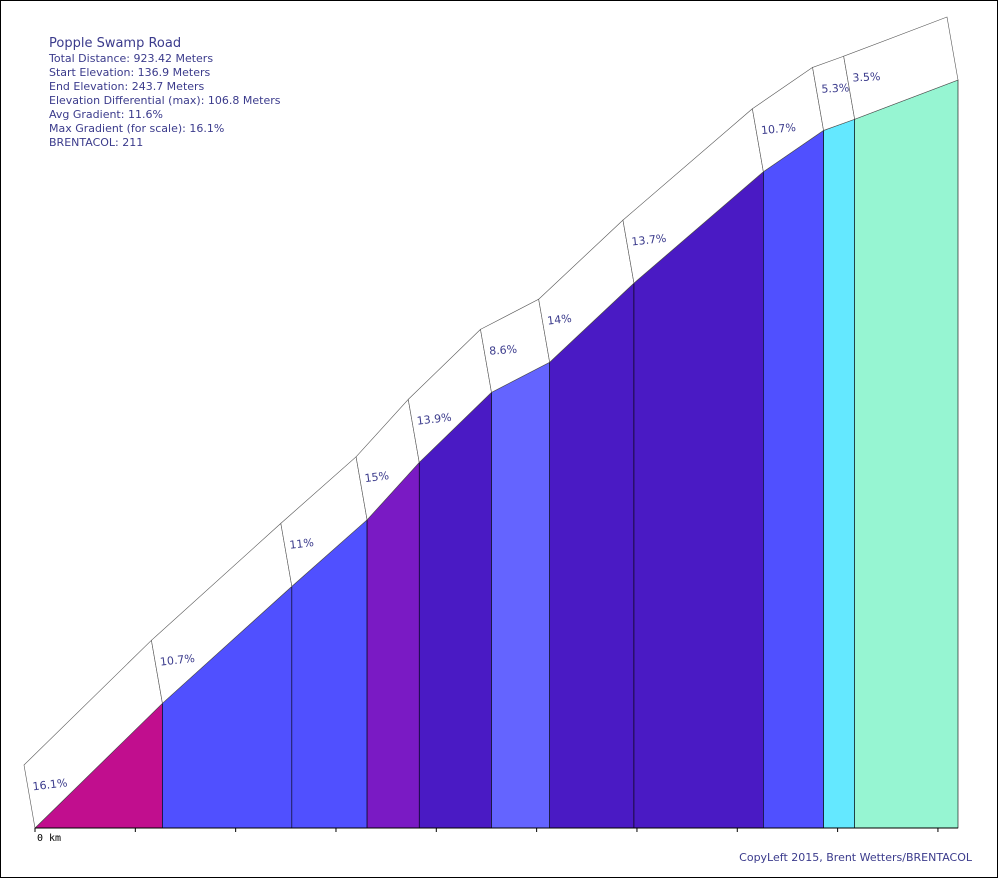 The width and height of the screenshot is (998, 878). Describe the element at coordinates (855, 857) in the screenshot. I see `copyright-credit: CopyLeft 2015, Brent Wetters/BRENTACOL` at that location.